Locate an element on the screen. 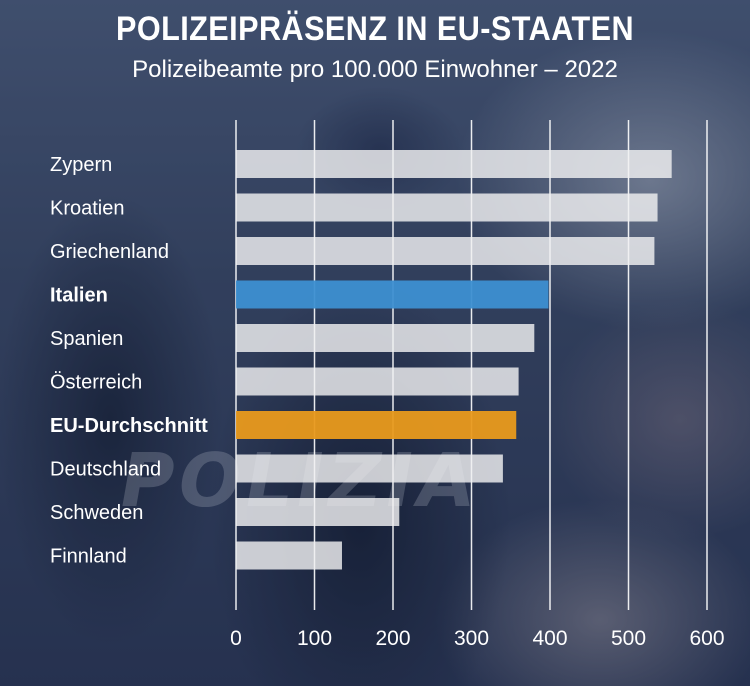 This screenshot has width=750, height=686. bar-deutschland is located at coordinates (369, 468).